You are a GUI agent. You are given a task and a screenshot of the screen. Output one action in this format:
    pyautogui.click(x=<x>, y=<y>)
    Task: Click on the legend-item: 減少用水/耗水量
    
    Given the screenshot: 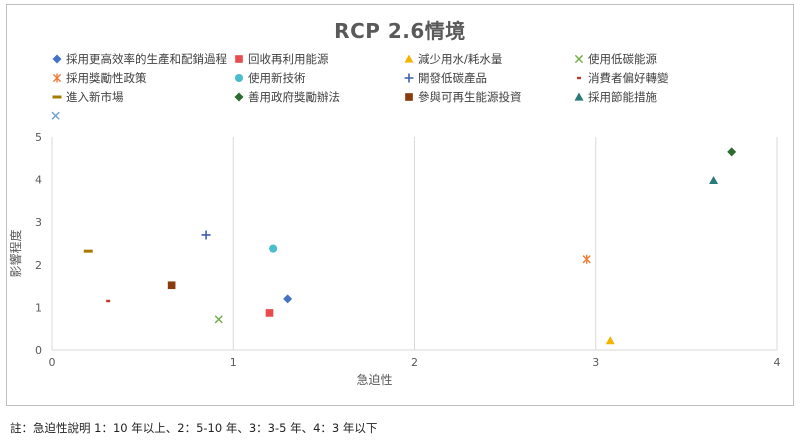 What is the action you would take?
    pyautogui.click(x=452, y=59)
    